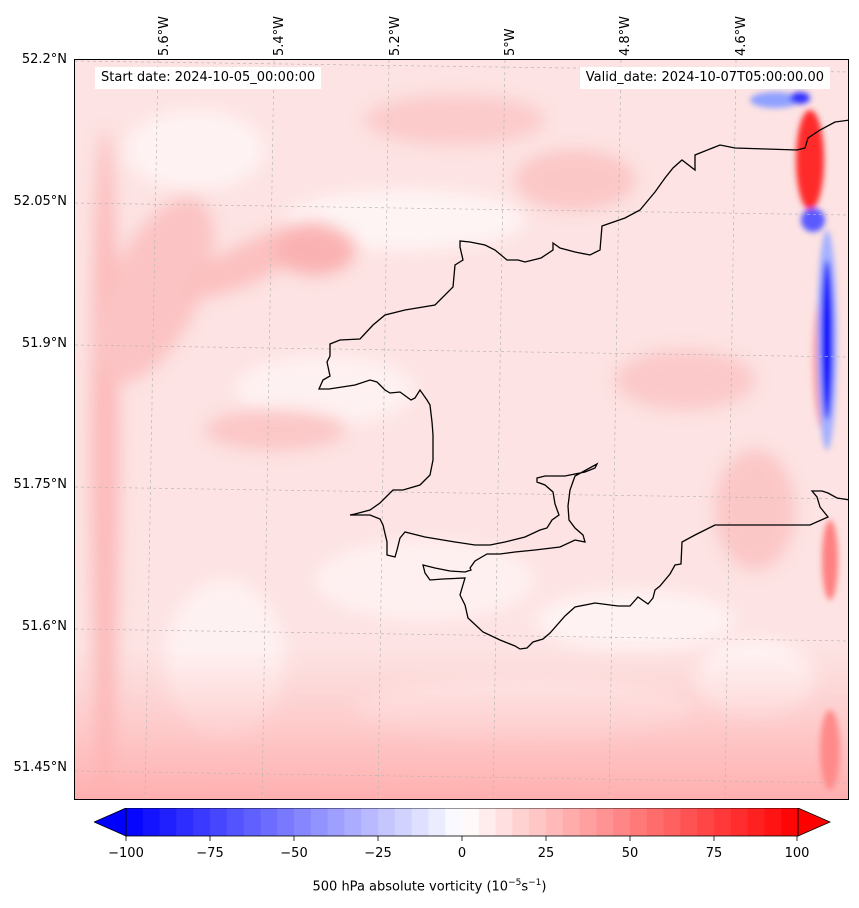 The height and width of the screenshot is (908, 859). Describe the element at coordinates (208, 78) in the screenshot. I see `start-date-label: Start date: 2024-10-05_00:00:00` at that location.